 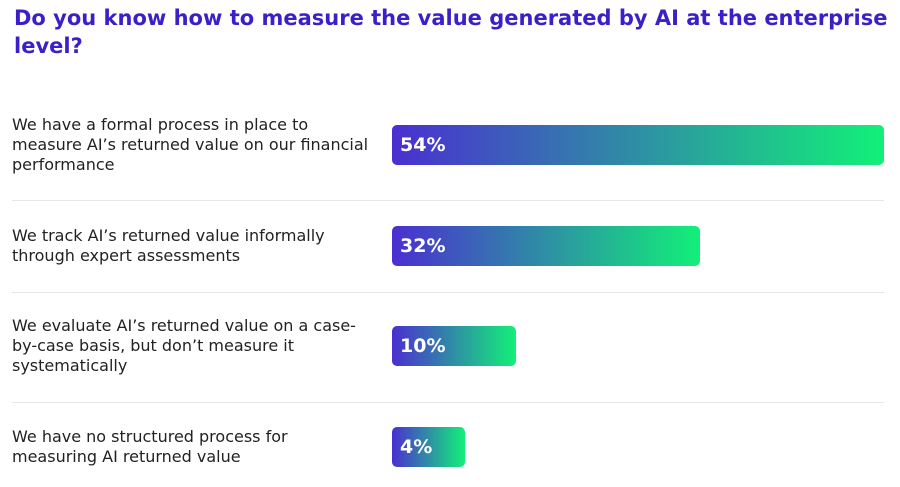 What do you see at coordinates (423, 246) in the screenshot?
I see `value-label: 32%` at bounding box center [423, 246].